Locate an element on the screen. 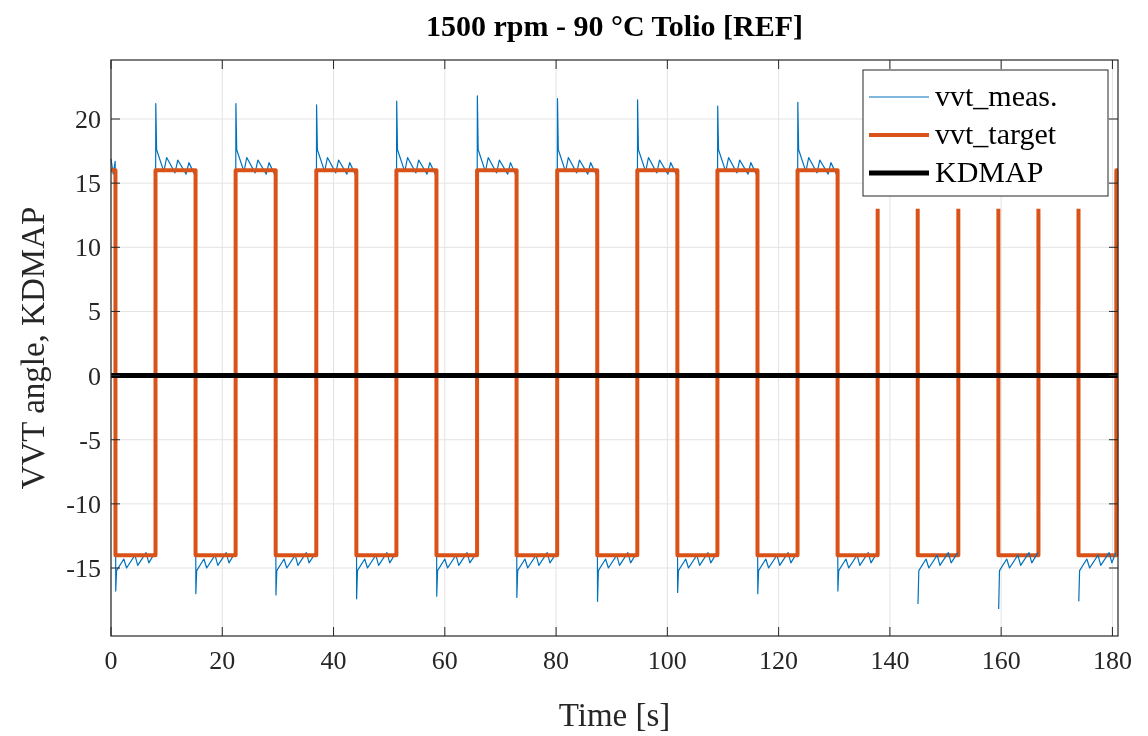  chart-title: 1500 rpm - 90 °C Tolio [REF] is located at coordinates (614, 25).